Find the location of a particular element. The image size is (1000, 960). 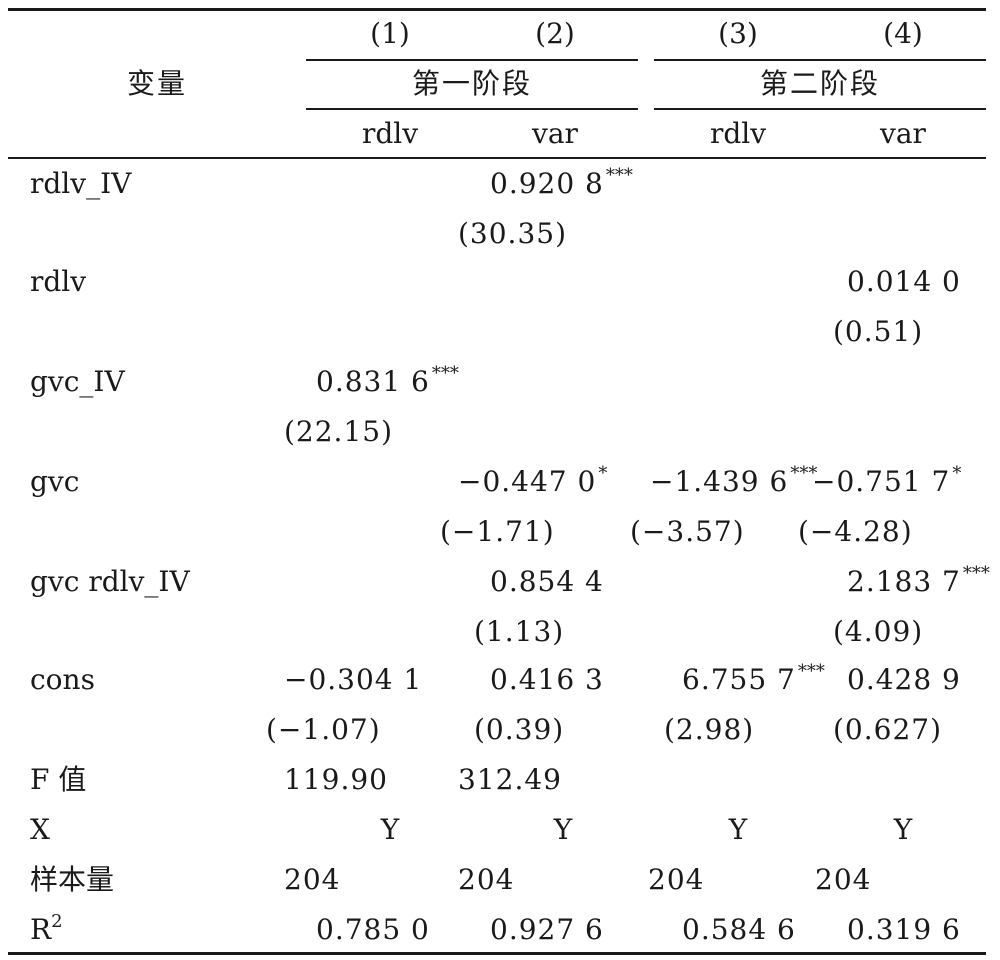

dep-var-1: rdlv is located at coordinates (390, 133).